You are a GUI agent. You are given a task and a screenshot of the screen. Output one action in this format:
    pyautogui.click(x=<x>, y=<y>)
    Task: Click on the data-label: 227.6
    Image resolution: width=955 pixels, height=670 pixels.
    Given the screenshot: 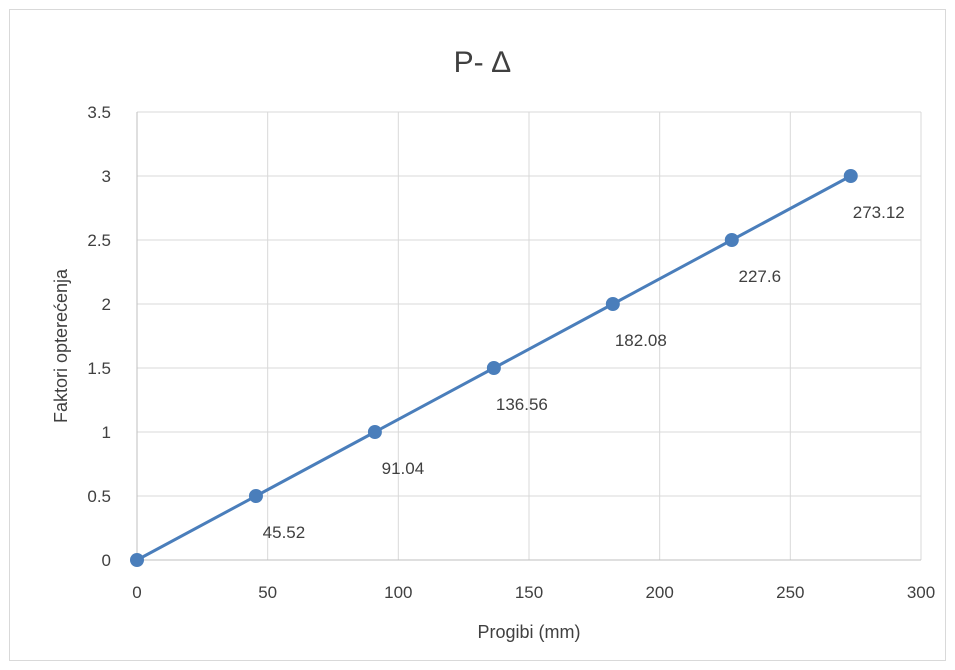 What is the action you would take?
    pyautogui.click(x=760, y=276)
    